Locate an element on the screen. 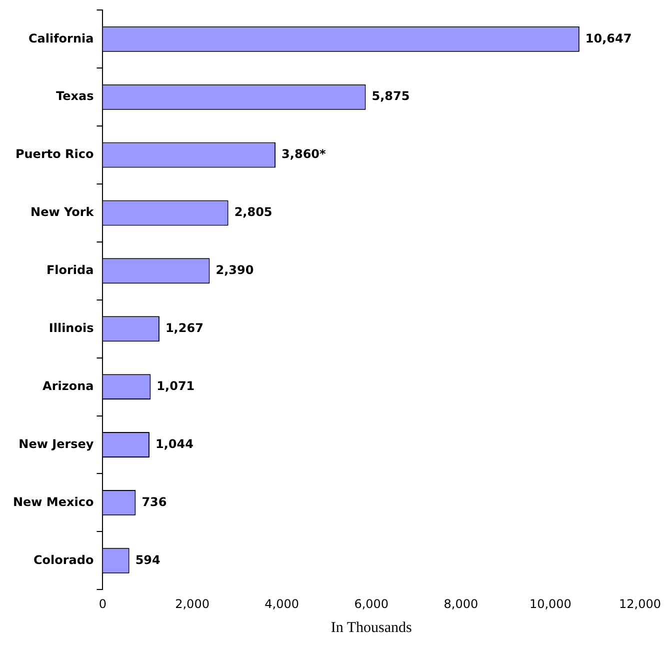  data-label: 5,875 is located at coordinates (391, 96).